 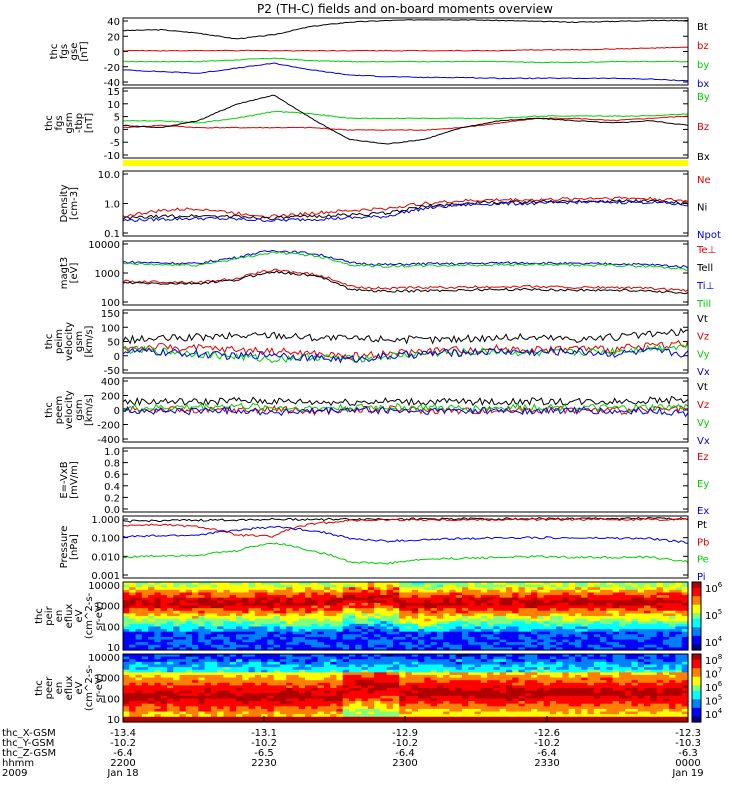 What do you see at coordinates (546, 763) in the screenshot?
I see `xaxis-value: 2330` at bounding box center [546, 763].